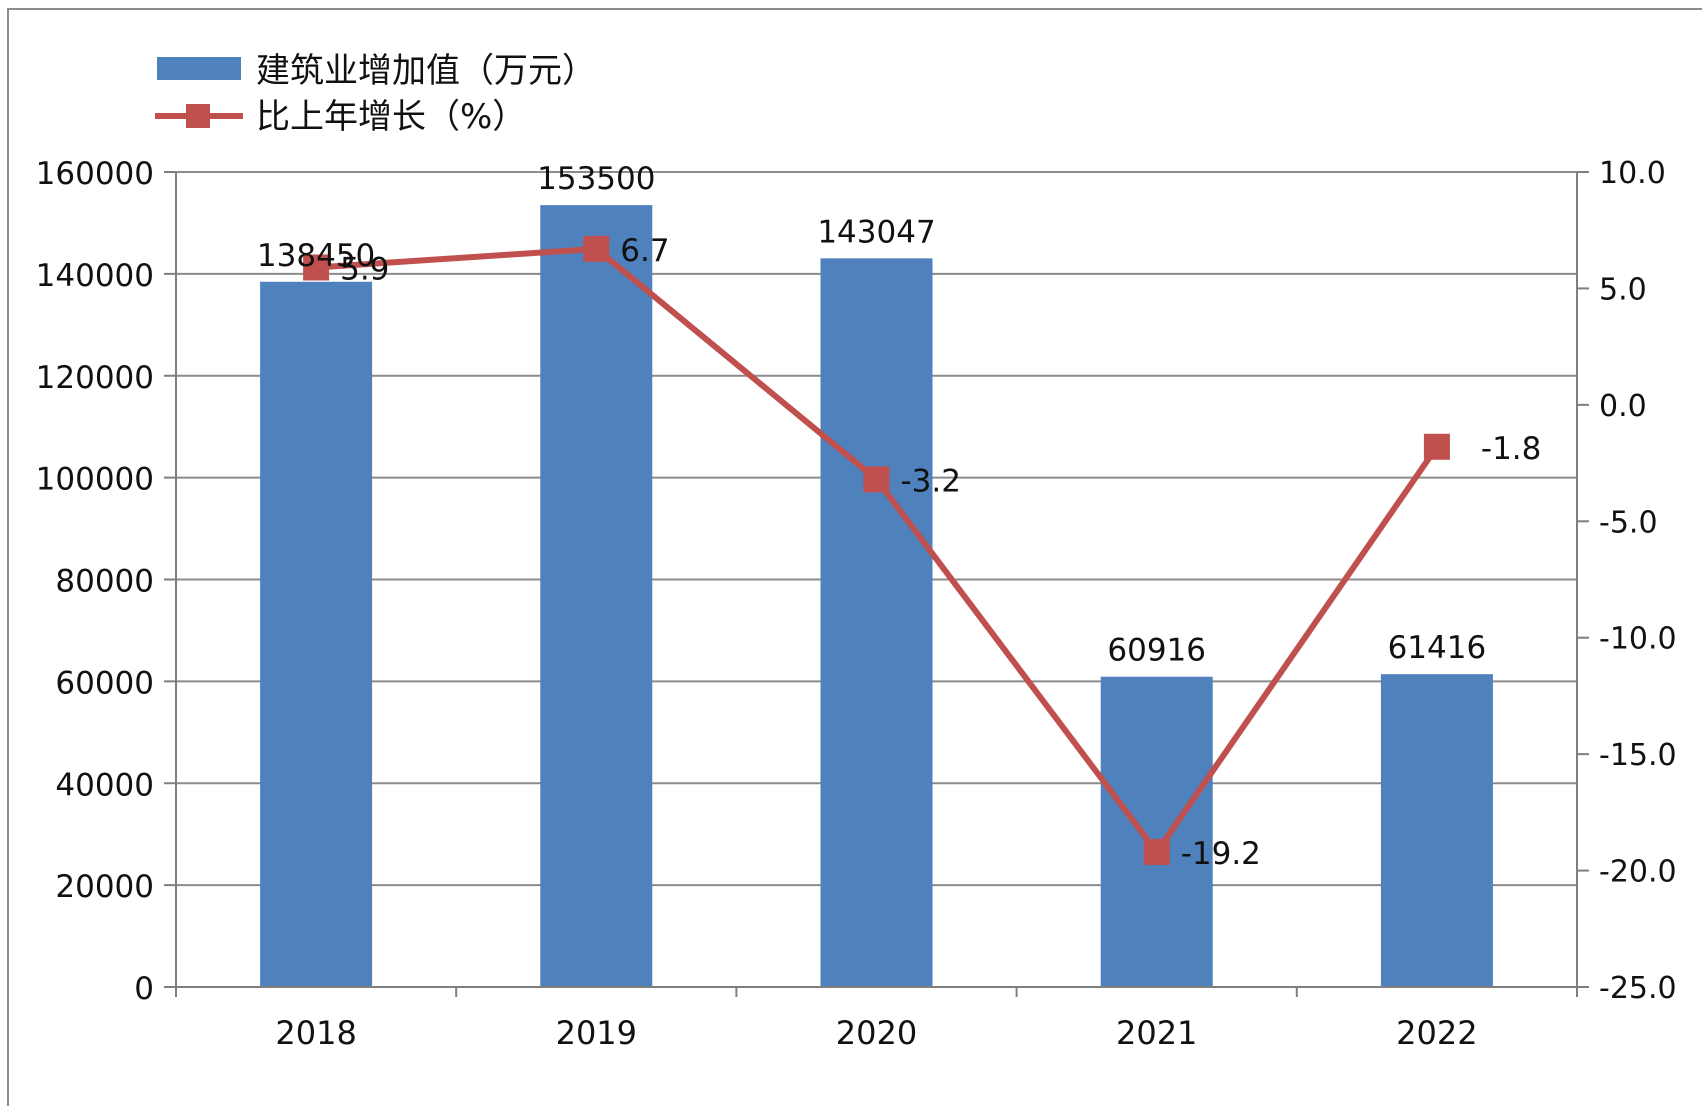 This screenshot has height=1106, width=1702. Describe the element at coordinates (199, 68) in the screenshot. I see `legend-bar-swatch` at that location.